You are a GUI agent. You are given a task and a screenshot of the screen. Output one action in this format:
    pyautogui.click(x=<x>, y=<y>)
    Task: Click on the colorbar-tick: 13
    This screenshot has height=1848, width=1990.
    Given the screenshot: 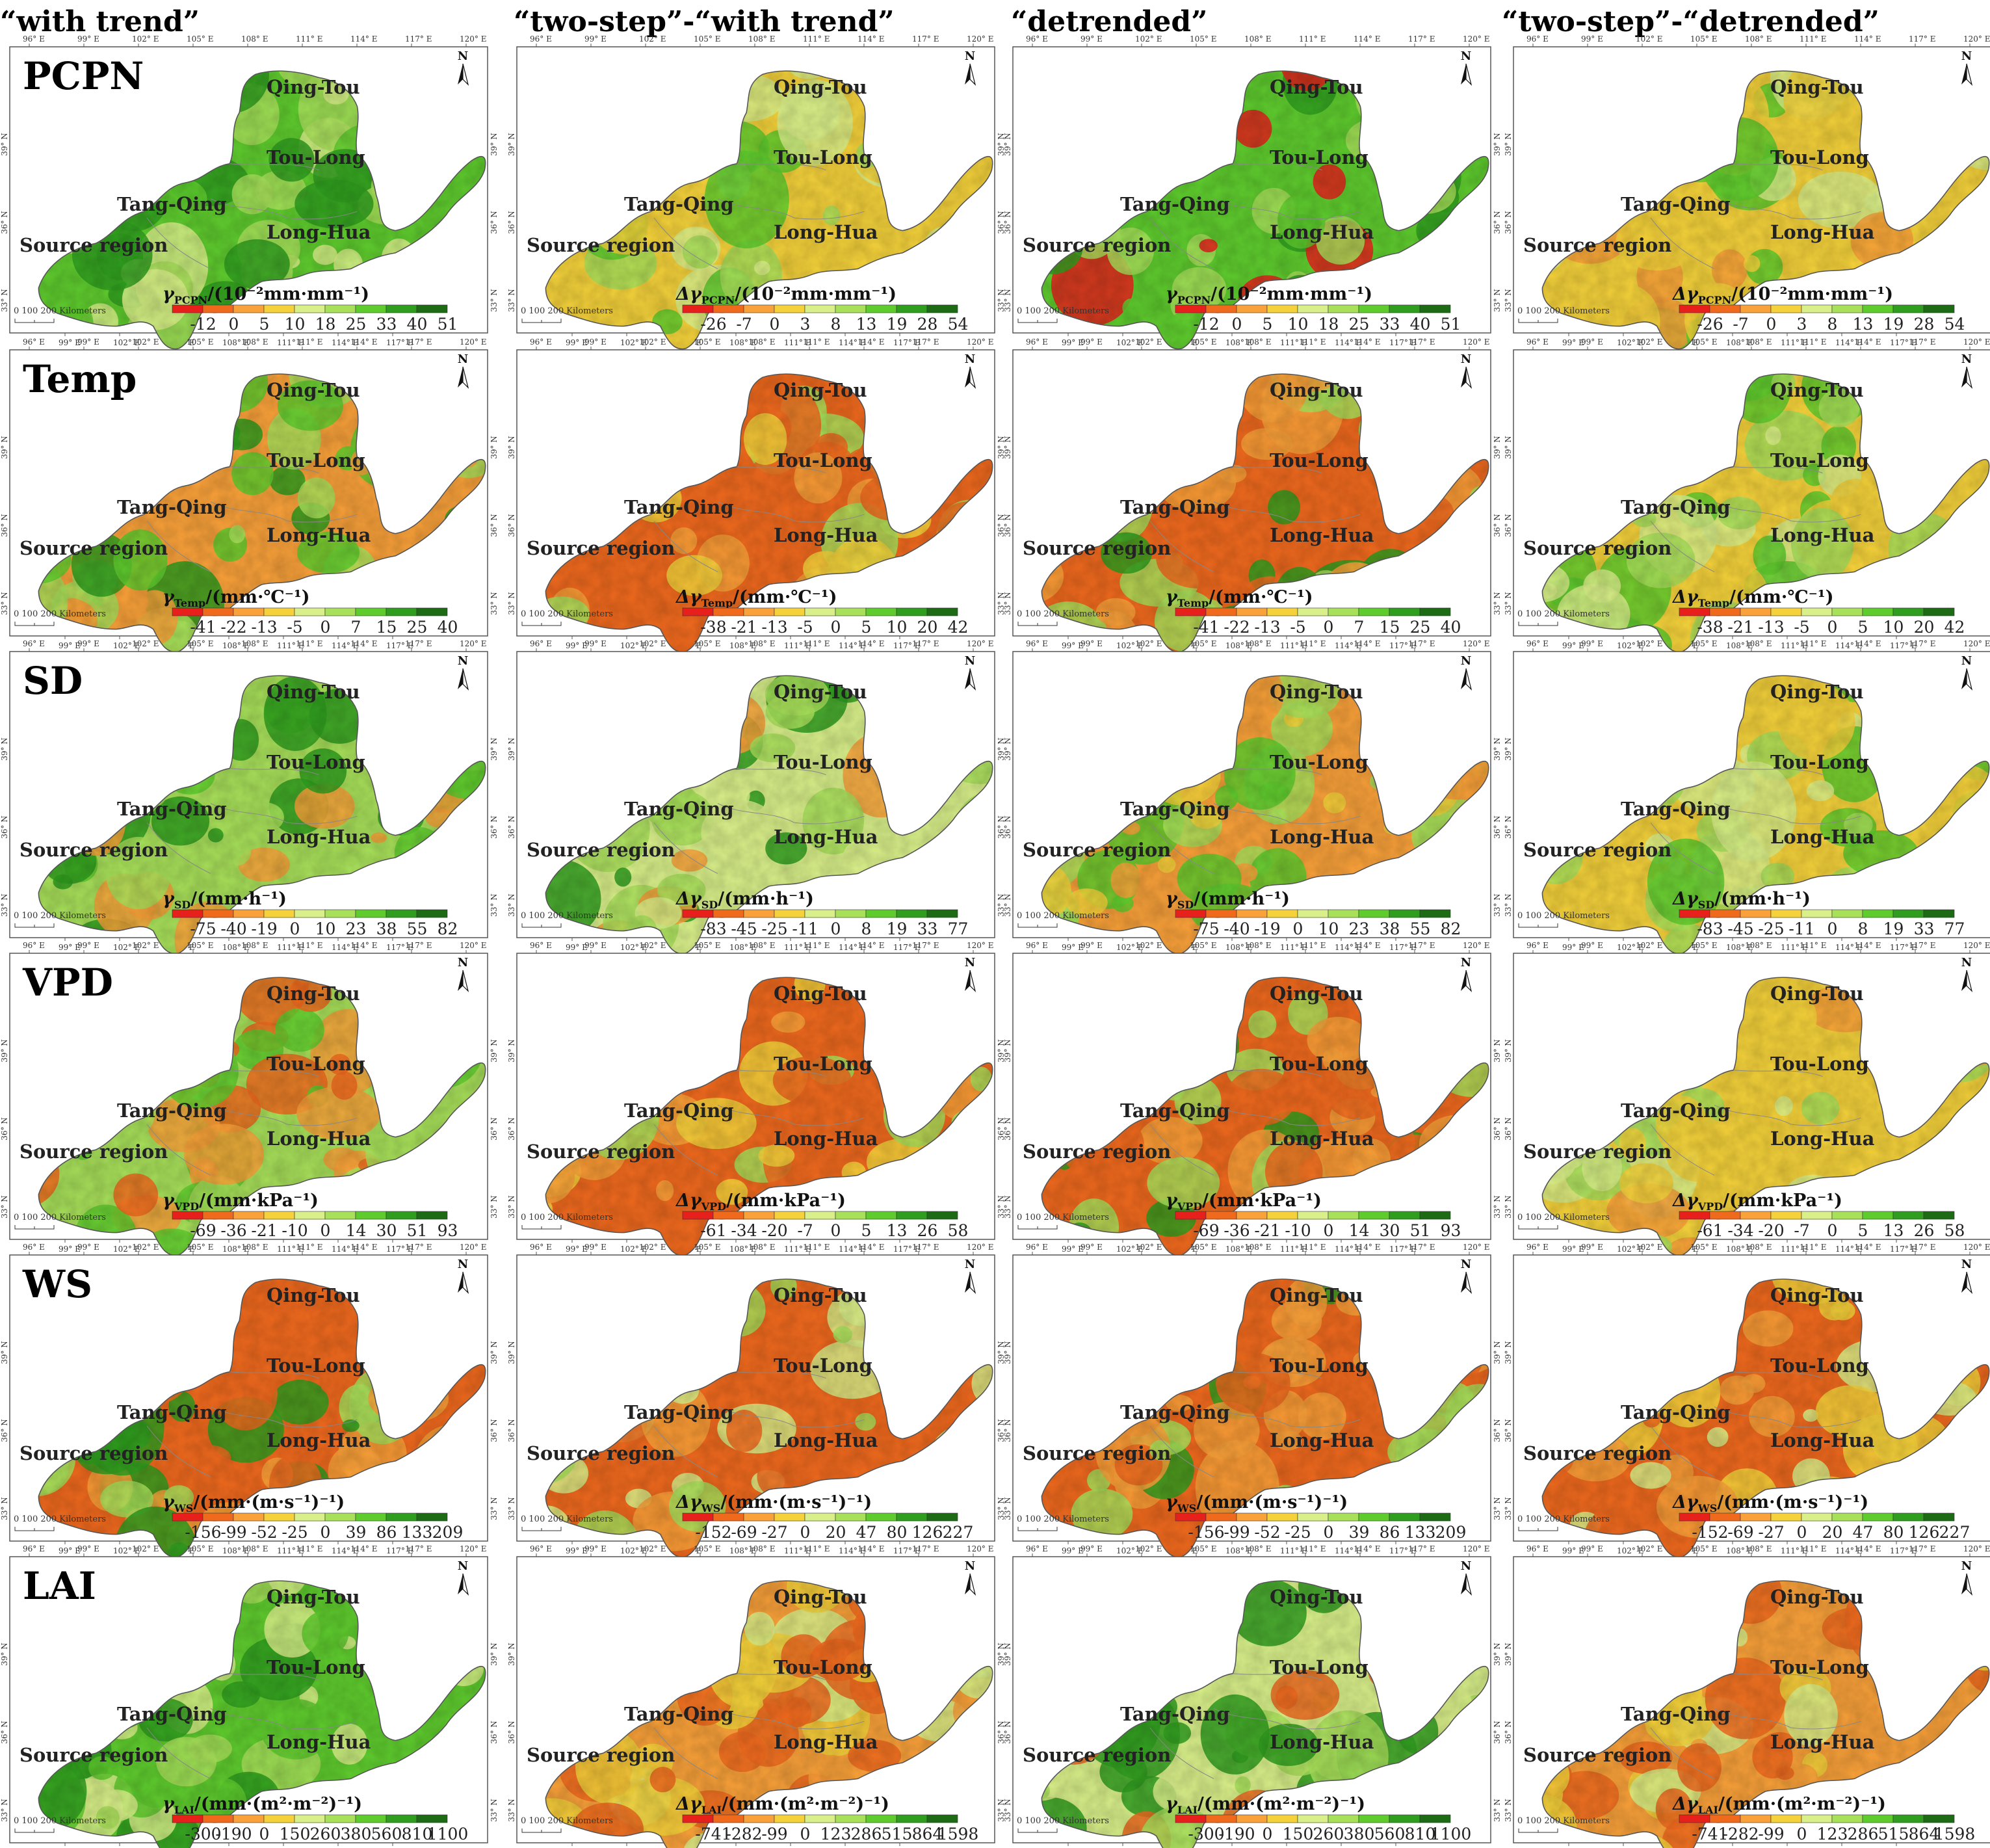 What is the action you would take?
    pyautogui.click(x=1863, y=324)
    